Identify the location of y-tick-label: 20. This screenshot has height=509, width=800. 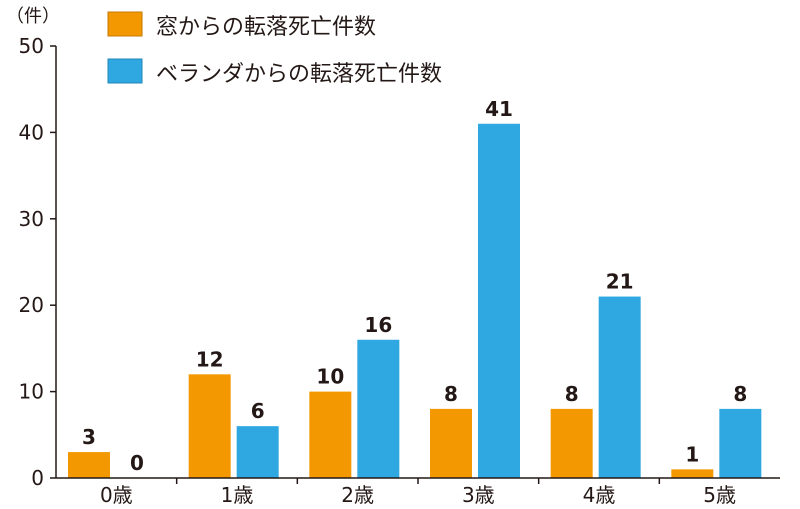
(31, 305).